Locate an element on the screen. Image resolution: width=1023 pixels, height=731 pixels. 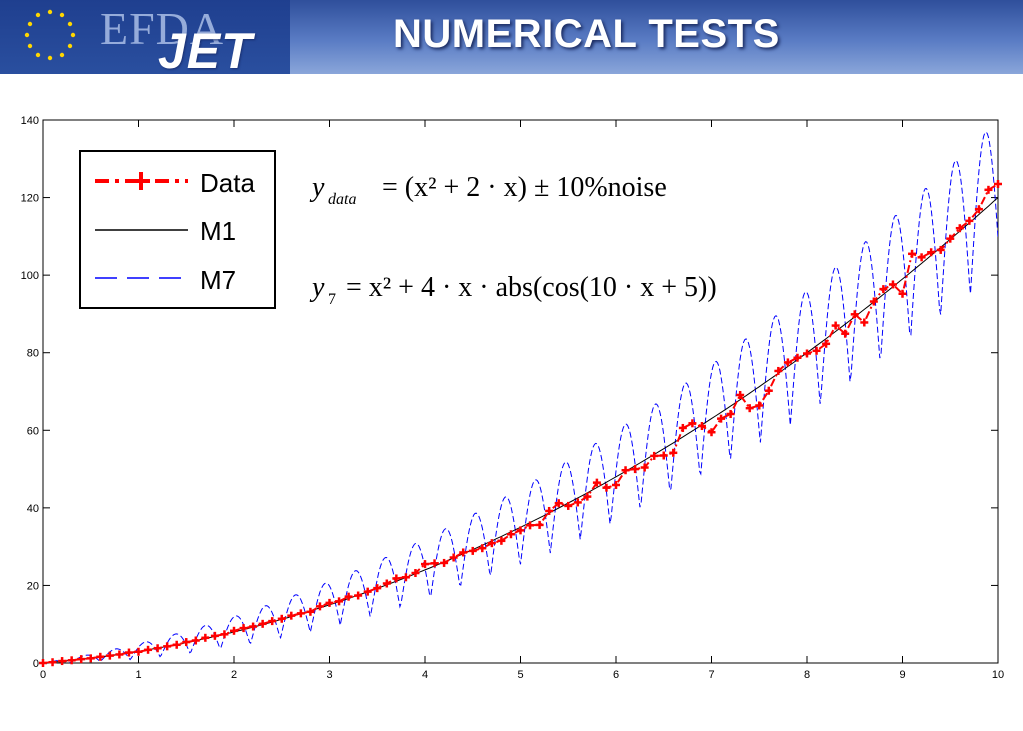
y-tick-label: 60 is located at coordinates (33, 431).